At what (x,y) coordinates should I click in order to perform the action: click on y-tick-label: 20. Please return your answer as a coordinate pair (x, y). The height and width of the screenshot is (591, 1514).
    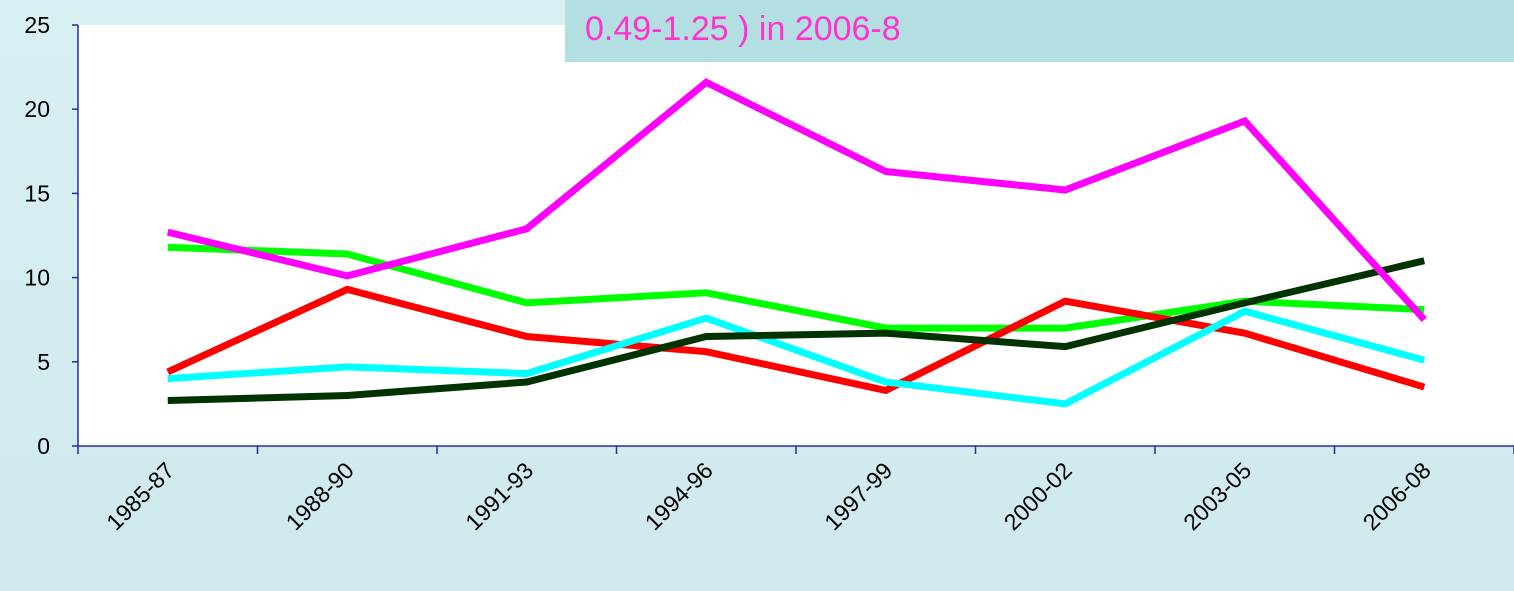
    Looking at the image, I should click on (37, 109).